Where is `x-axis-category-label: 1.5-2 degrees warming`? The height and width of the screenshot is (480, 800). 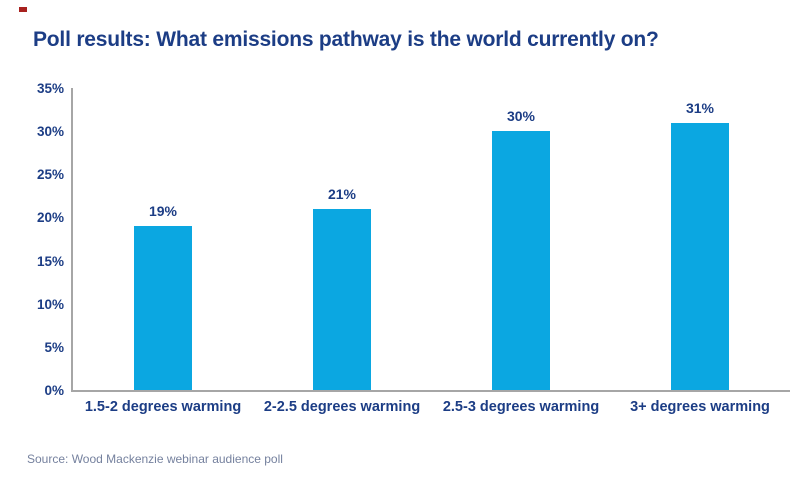
x-axis-category-label: 1.5-2 degrees warming is located at coordinates (163, 407).